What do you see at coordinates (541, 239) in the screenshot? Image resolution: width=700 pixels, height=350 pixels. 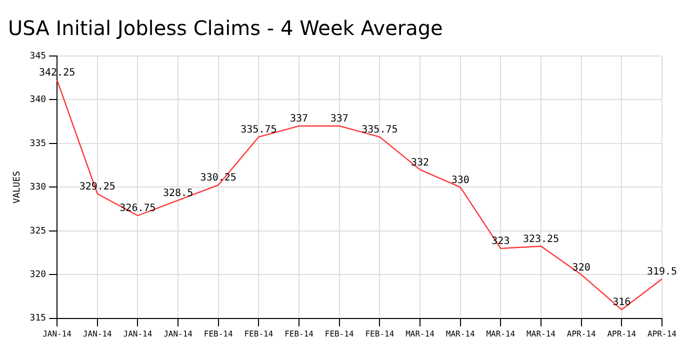 I see `data-label: 323.25` at bounding box center [541, 239].